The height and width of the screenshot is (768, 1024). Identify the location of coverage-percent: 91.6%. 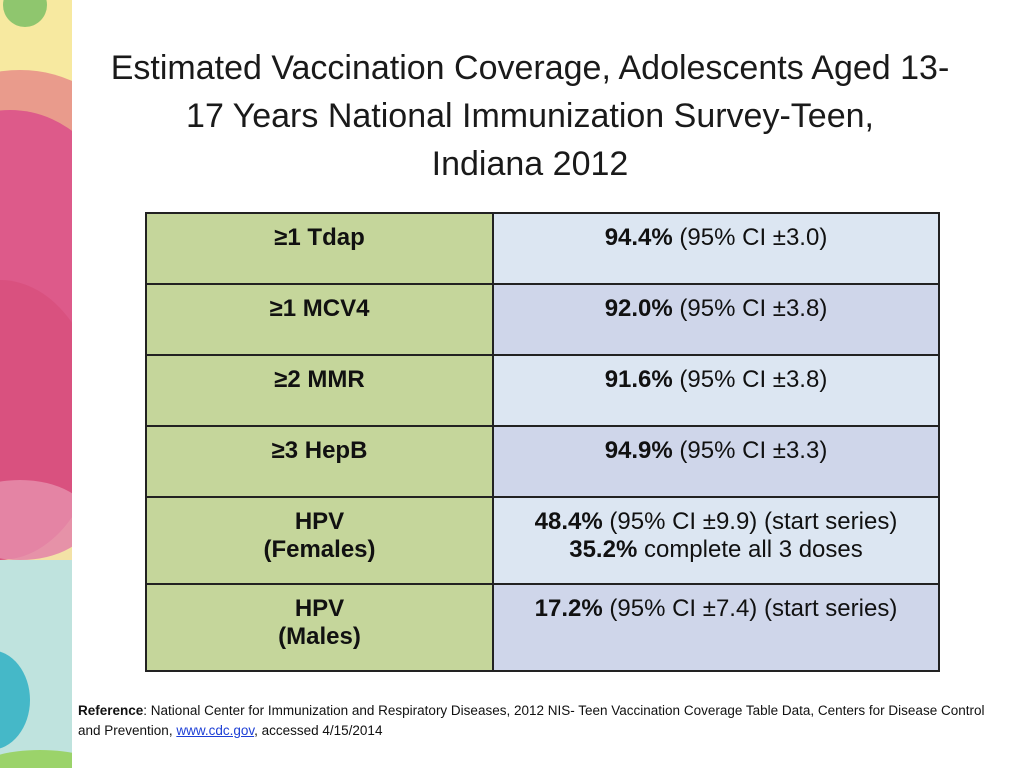
(638, 379).